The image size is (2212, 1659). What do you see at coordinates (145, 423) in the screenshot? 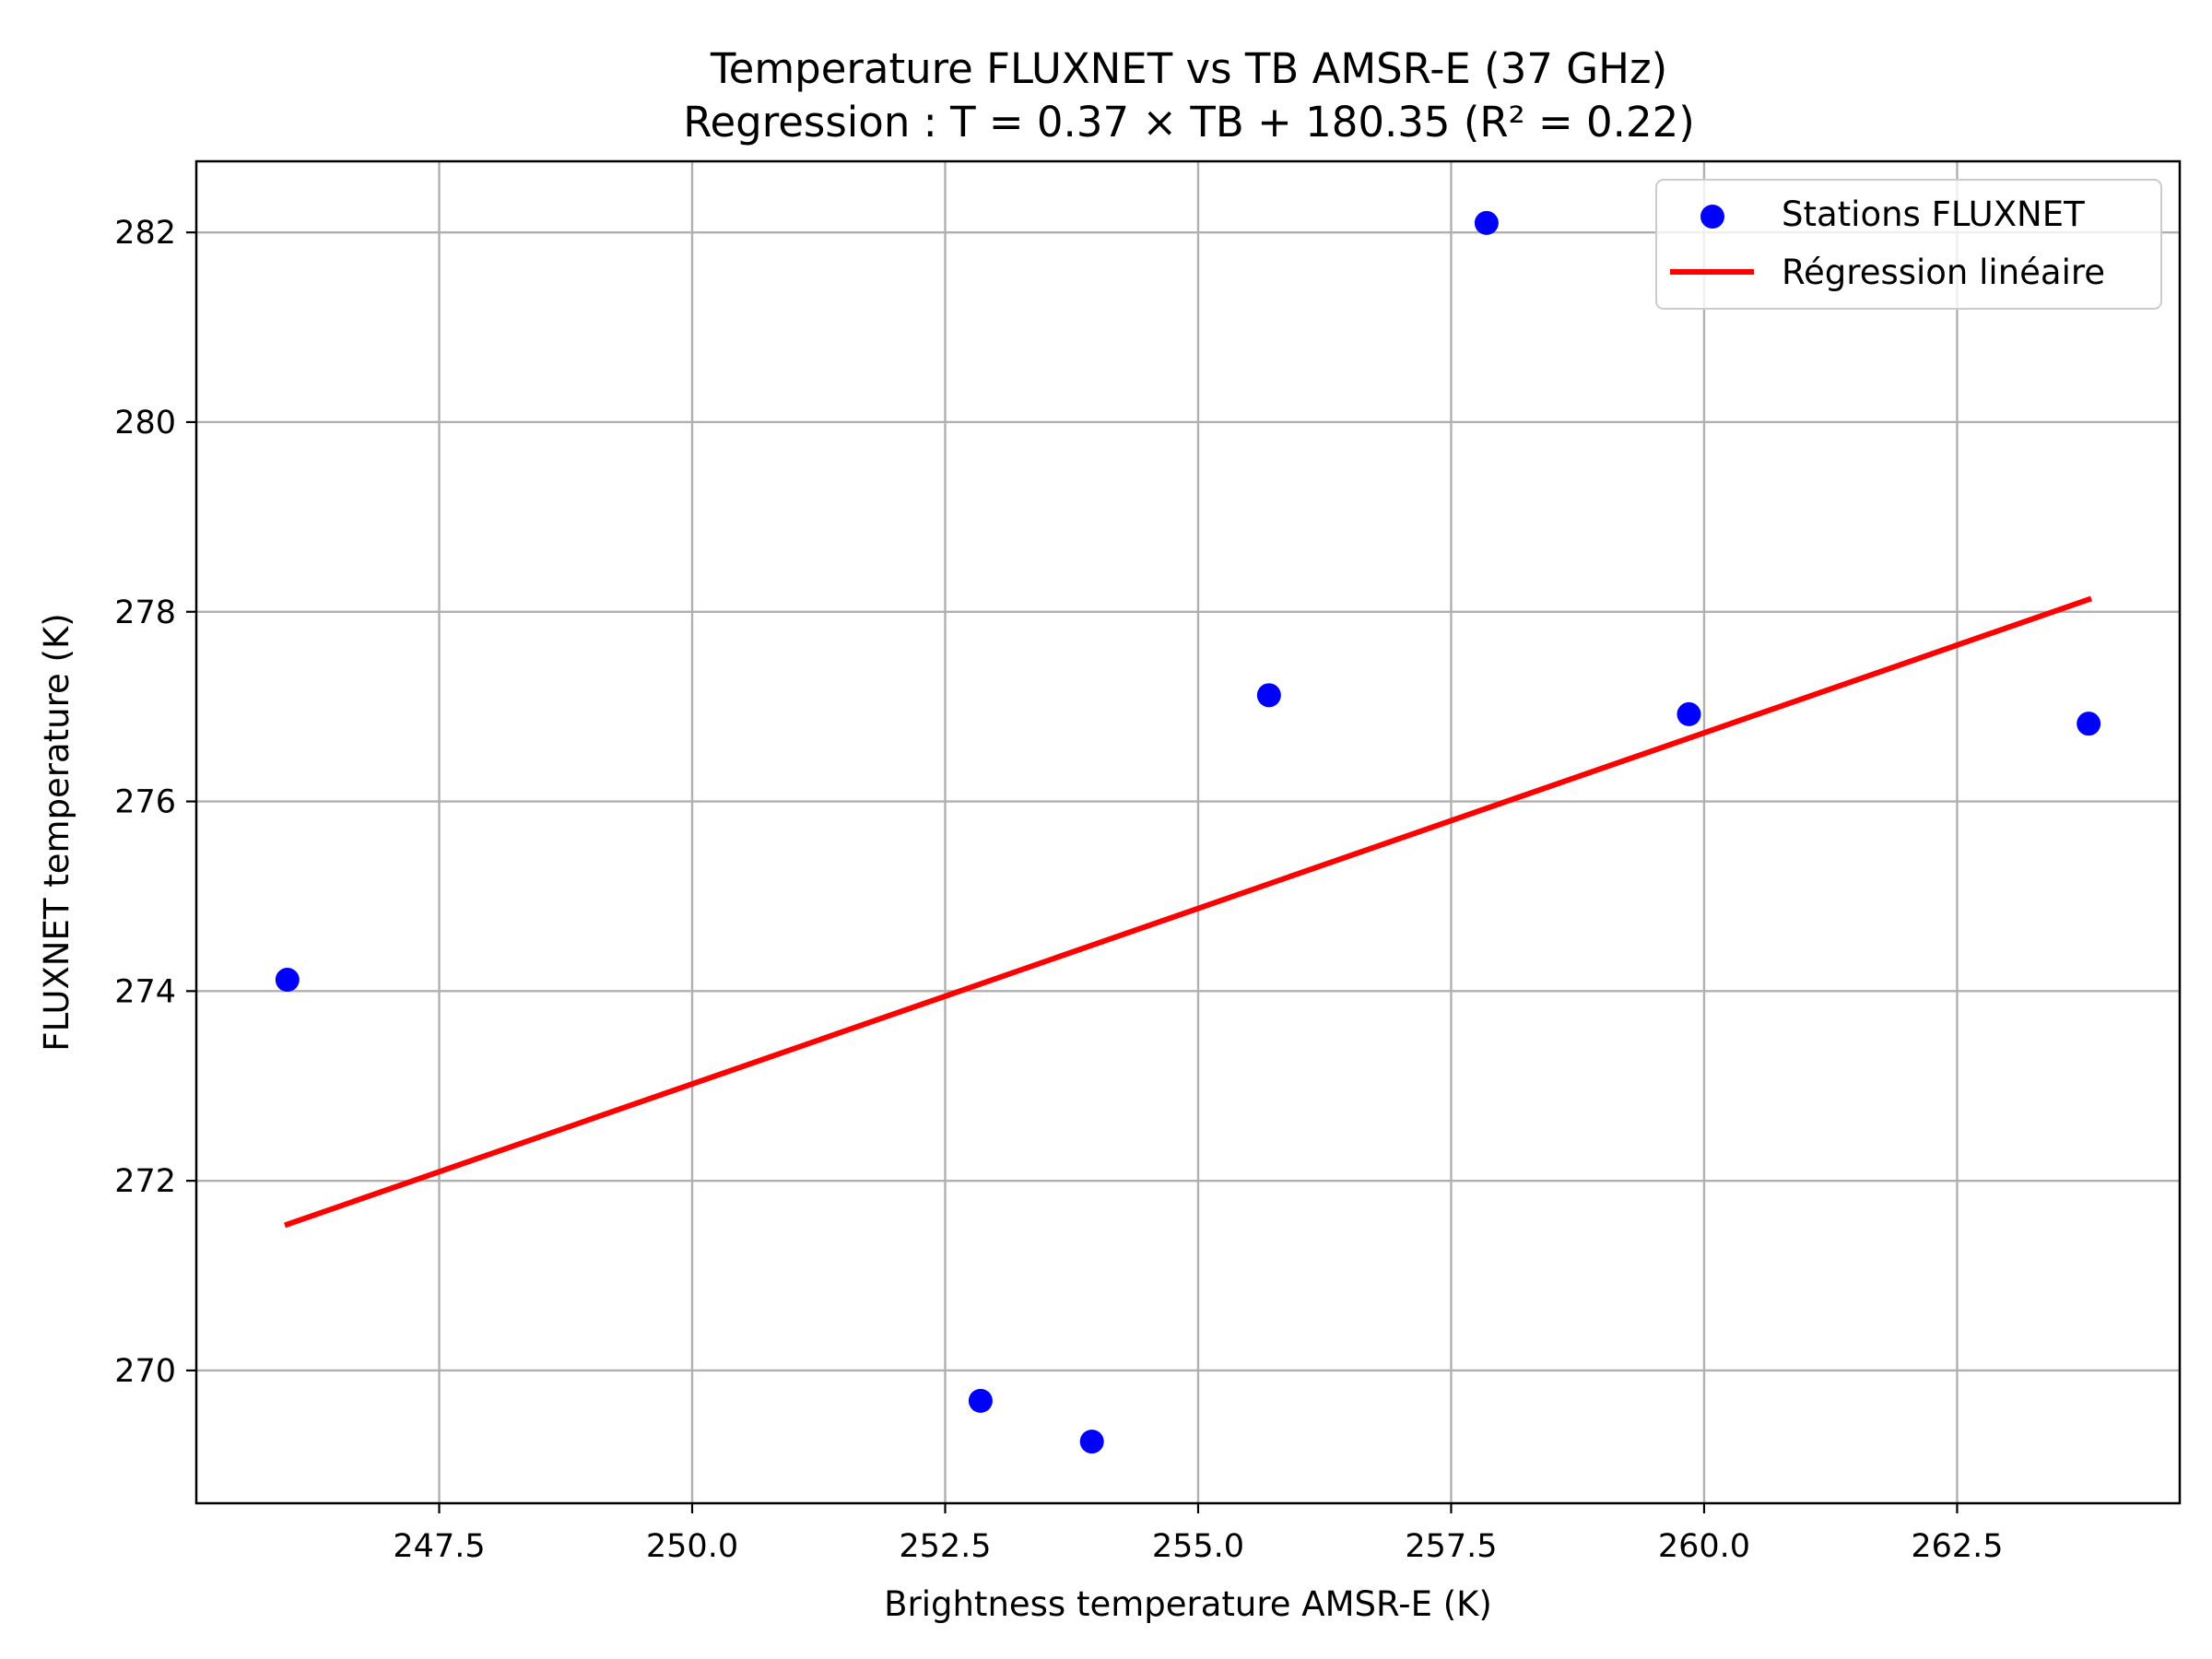
I see `y-tick-label: 280` at bounding box center [145, 423].